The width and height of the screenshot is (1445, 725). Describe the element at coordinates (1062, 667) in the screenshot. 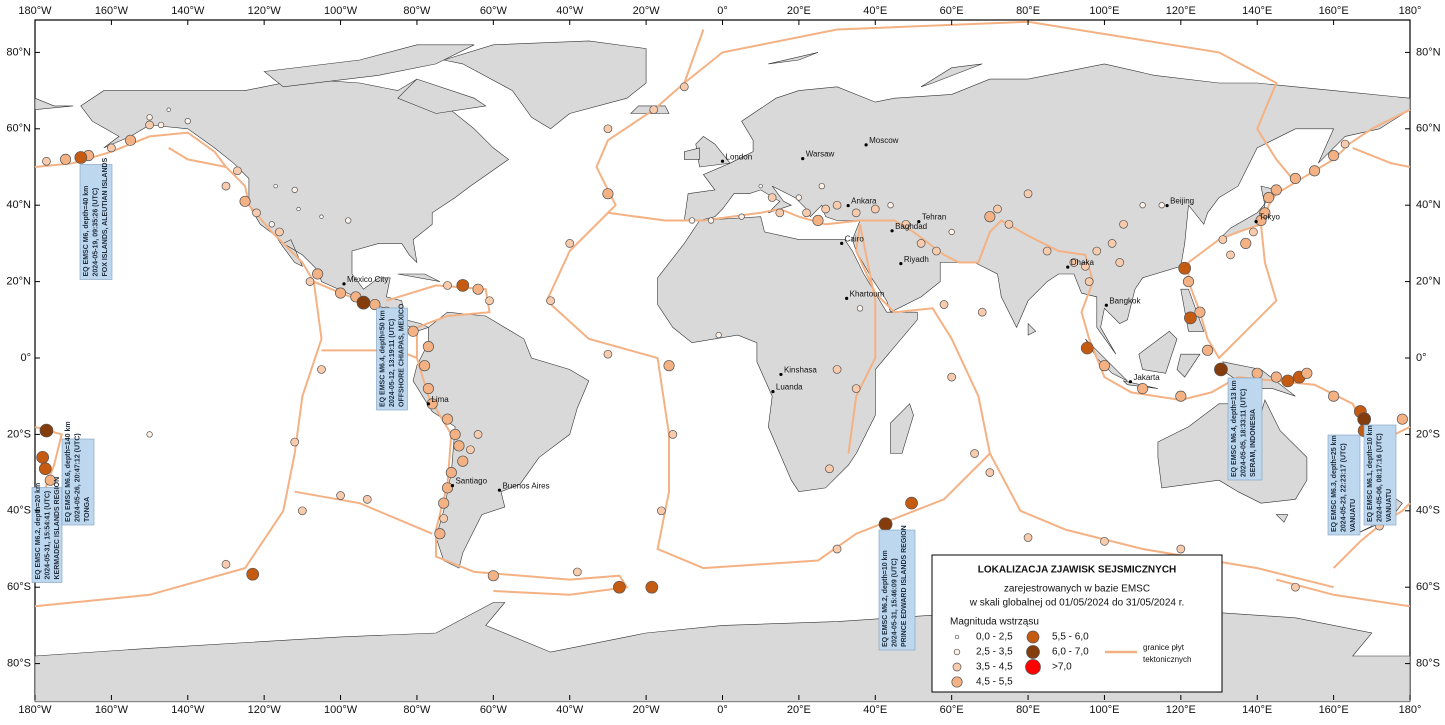

I see `legend-label: >7,0` at that location.